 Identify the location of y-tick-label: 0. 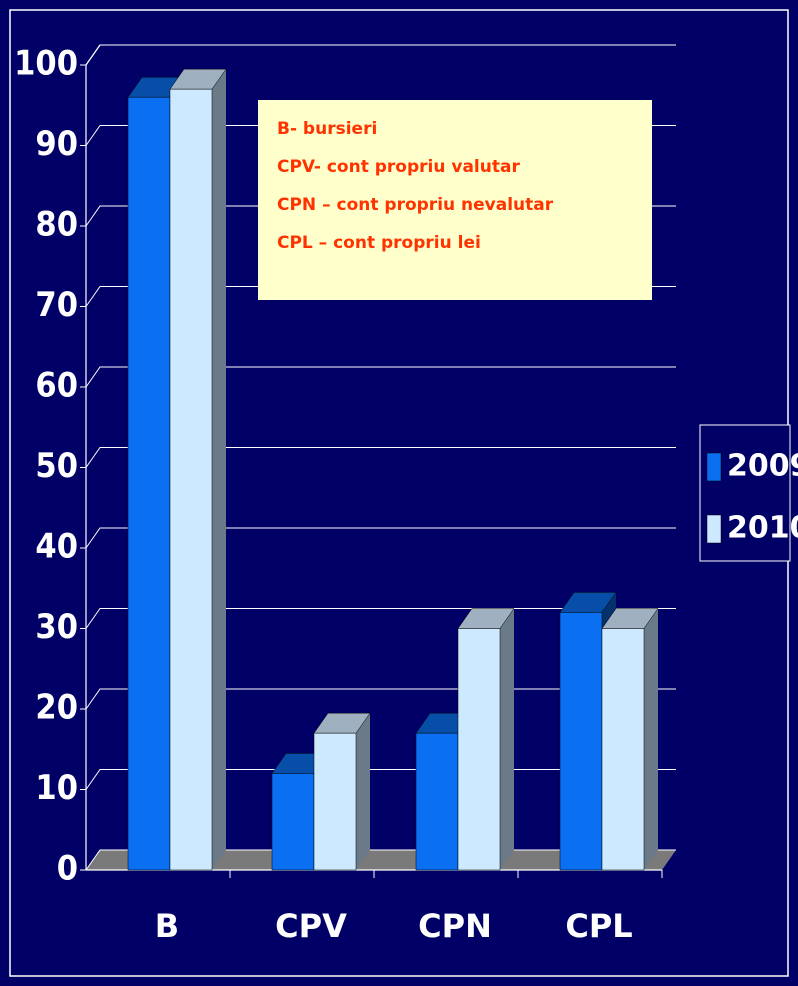
(67, 869).